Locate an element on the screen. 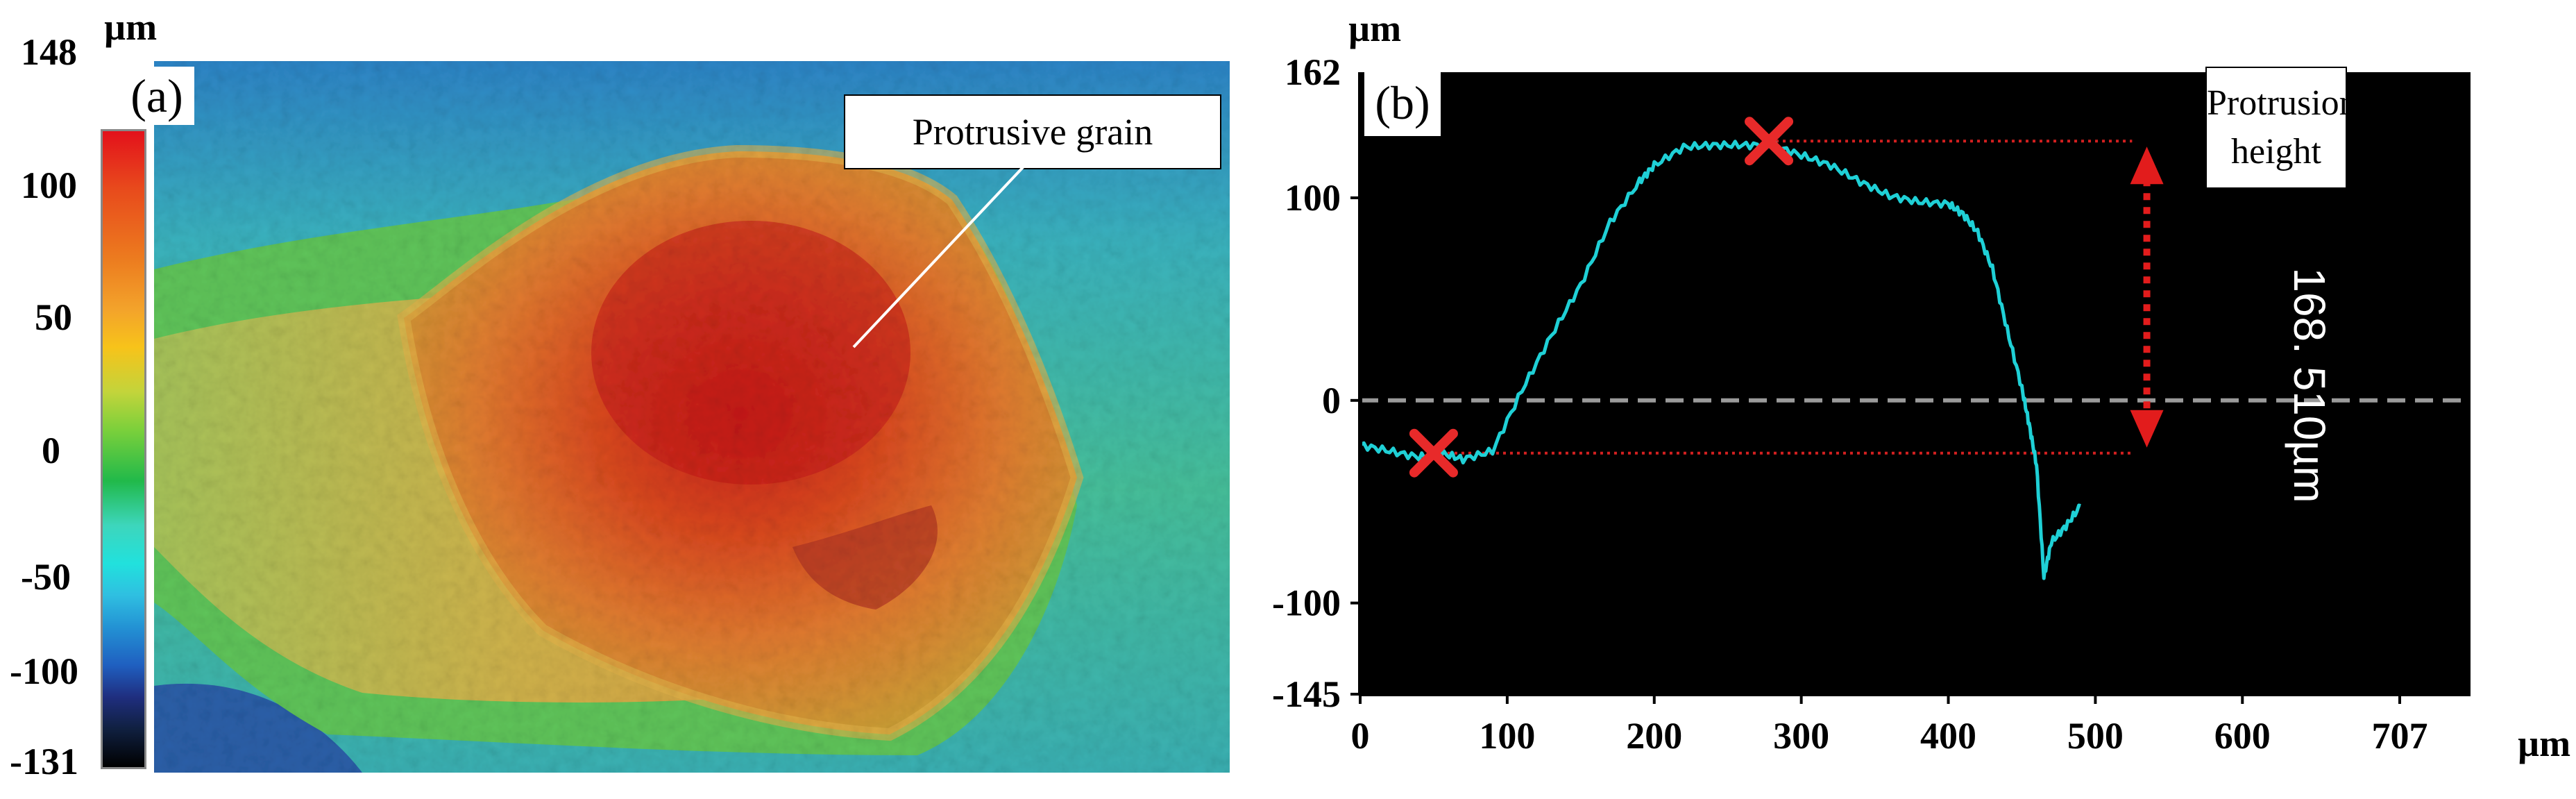  y-tick-label-2: 0 is located at coordinates (1331, 401).